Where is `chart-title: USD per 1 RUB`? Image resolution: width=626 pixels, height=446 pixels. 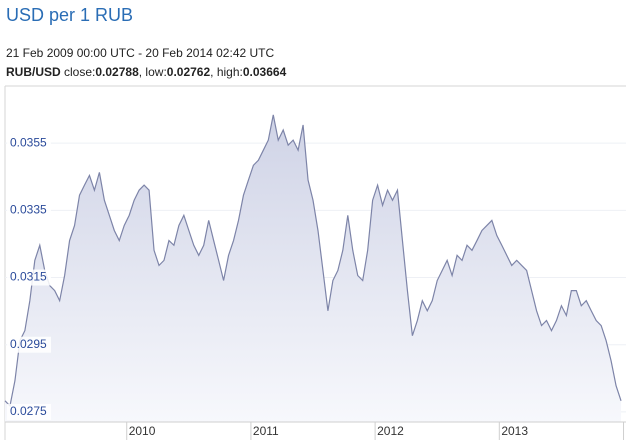
chart-title: USD per 1 RUB is located at coordinates (69, 15).